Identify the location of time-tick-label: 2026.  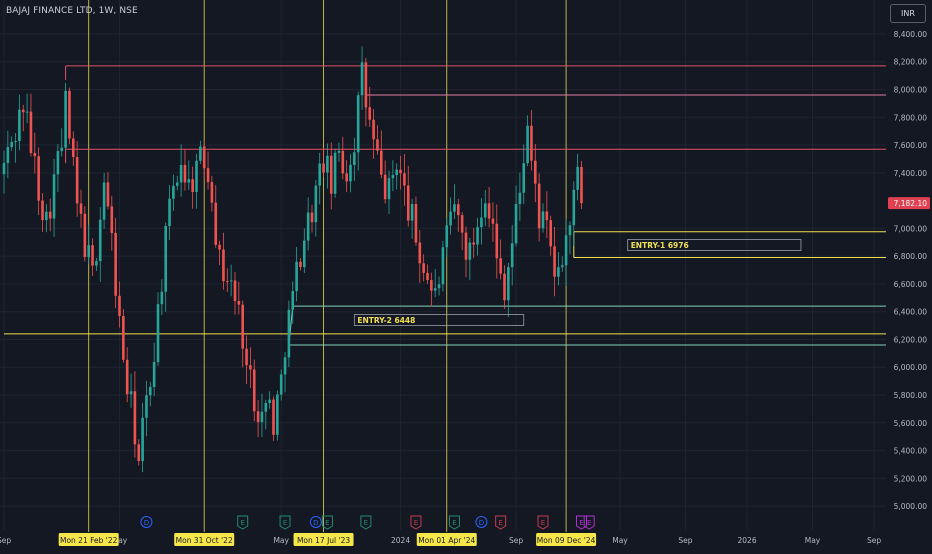
(747, 540).